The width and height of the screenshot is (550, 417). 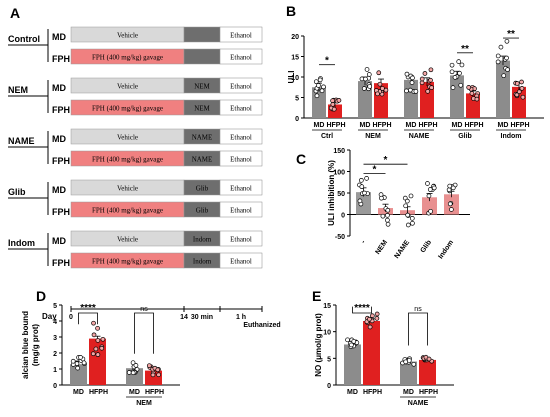 I want to click on sig-label: ns, so click(x=418, y=309).